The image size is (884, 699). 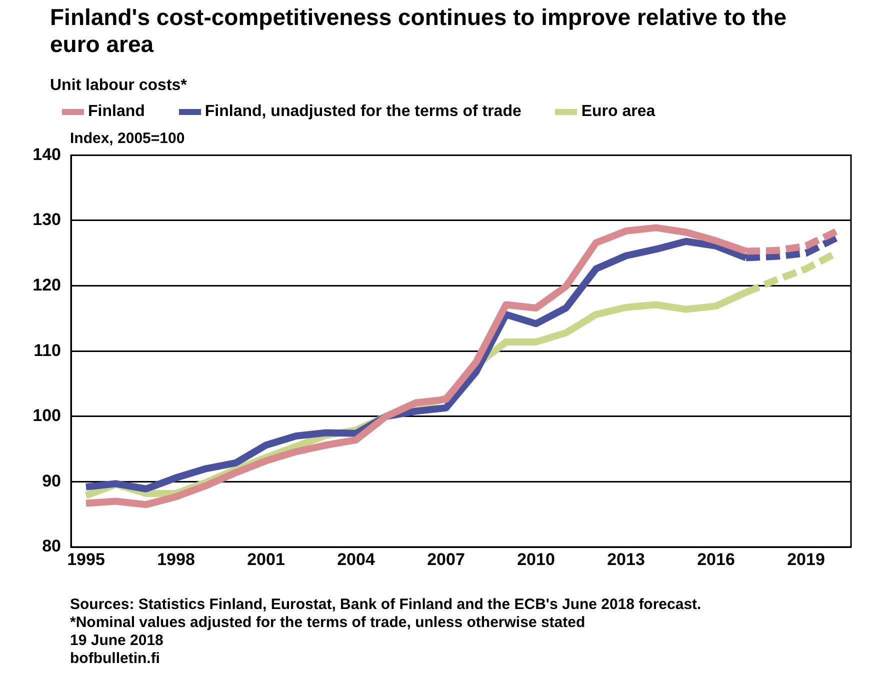 I want to click on legend-label: Finland, so click(x=116, y=112).